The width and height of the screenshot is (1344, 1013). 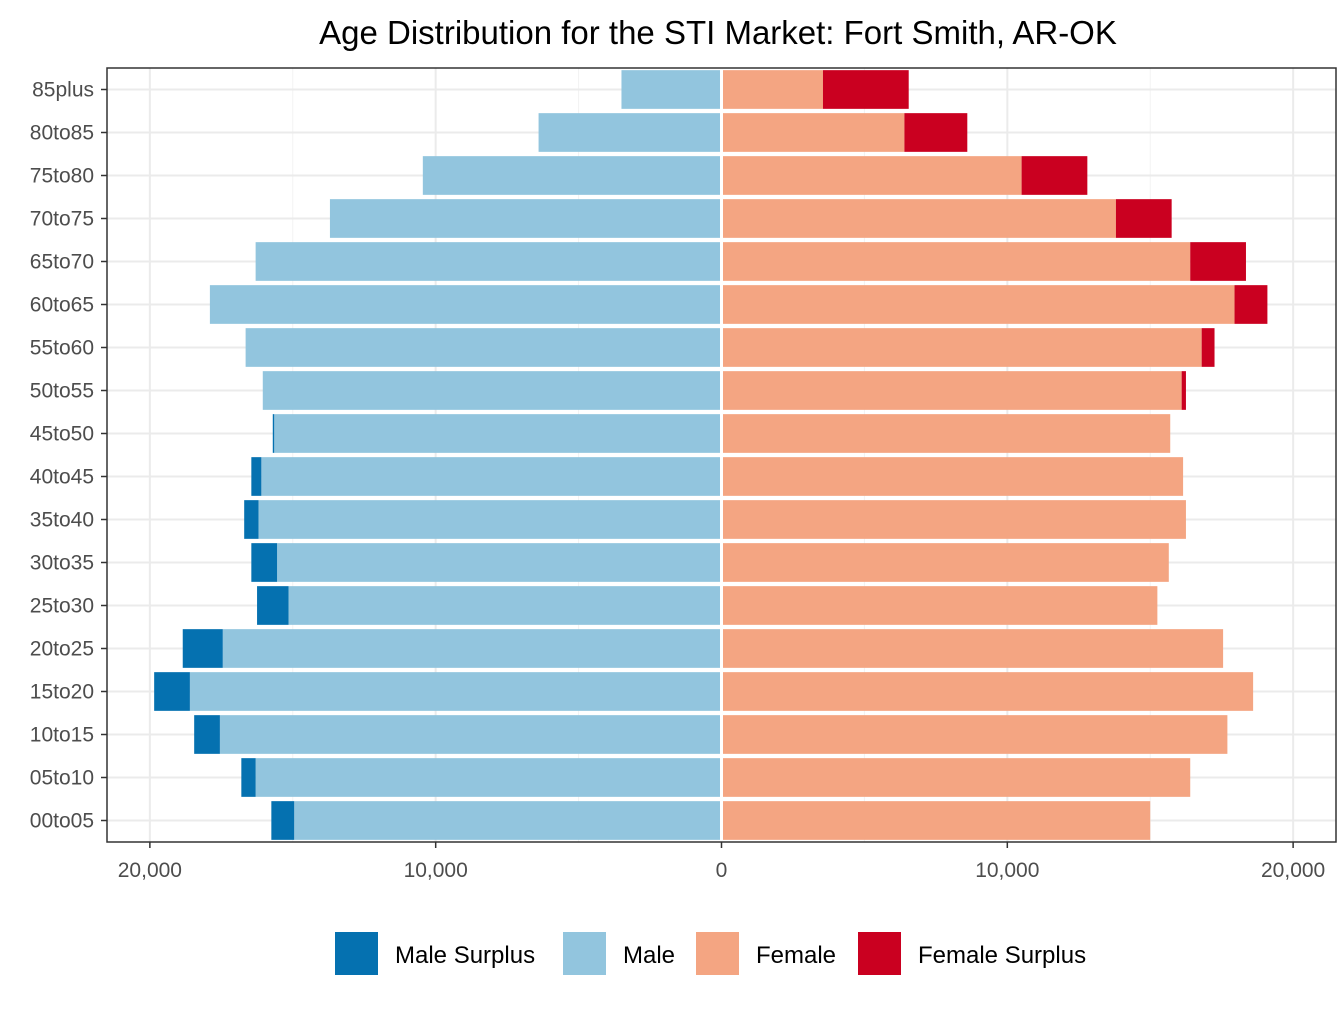 What do you see at coordinates (62, 735) in the screenshot?
I see `y-tick-label: 10to15` at bounding box center [62, 735].